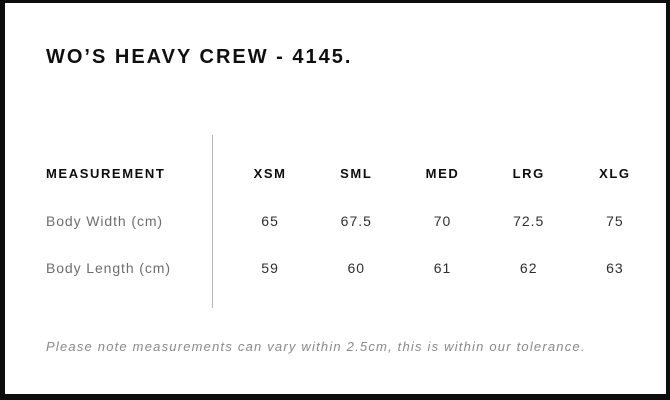  What do you see at coordinates (615, 220) in the screenshot?
I see `body-width-xlg: 75` at bounding box center [615, 220].